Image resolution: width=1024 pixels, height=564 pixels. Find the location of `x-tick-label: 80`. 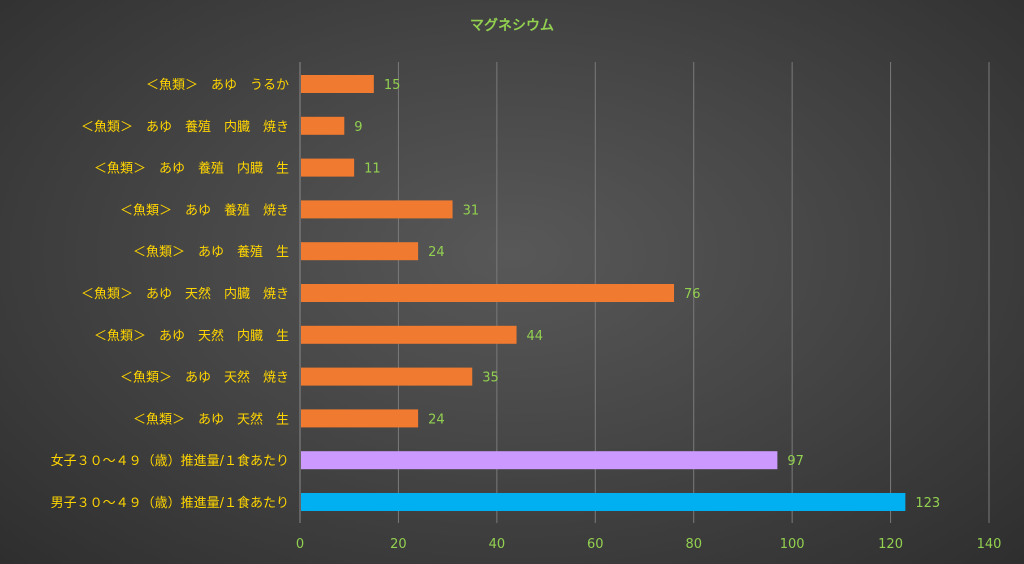

x-tick-label: 80 is located at coordinates (693, 544).